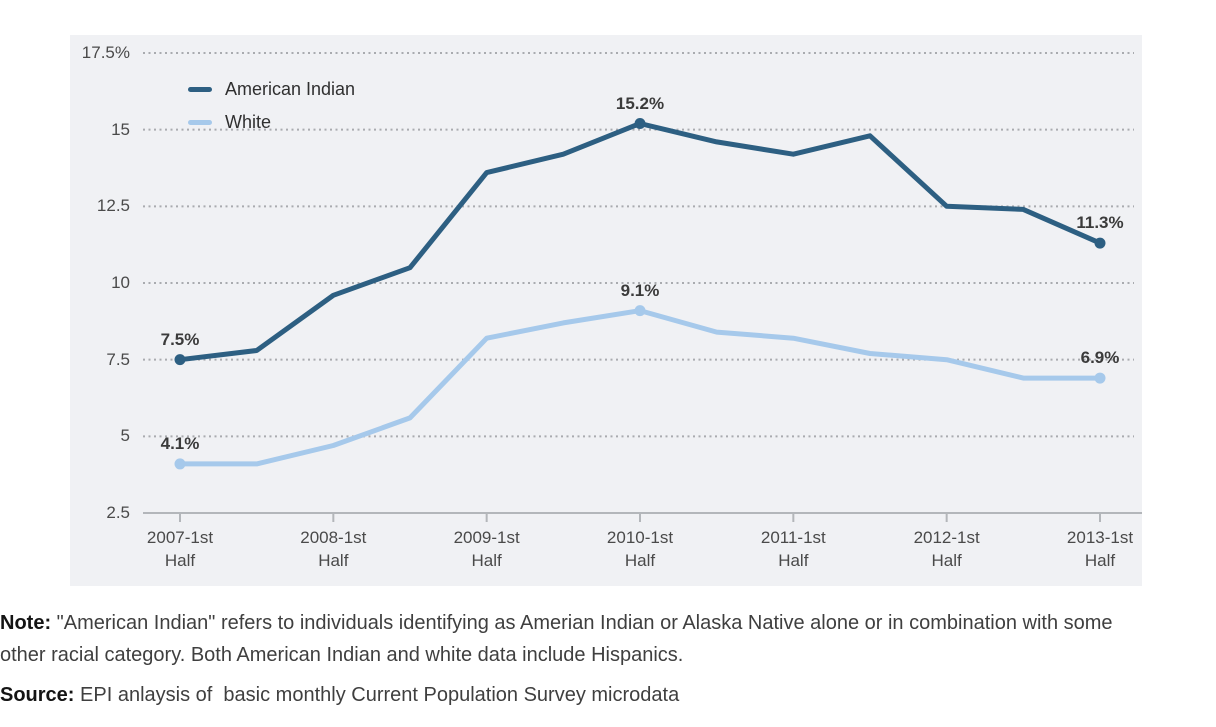  Describe the element at coordinates (118, 359) in the screenshot. I see `y-axis-label-7.5: 7.5` at that location.